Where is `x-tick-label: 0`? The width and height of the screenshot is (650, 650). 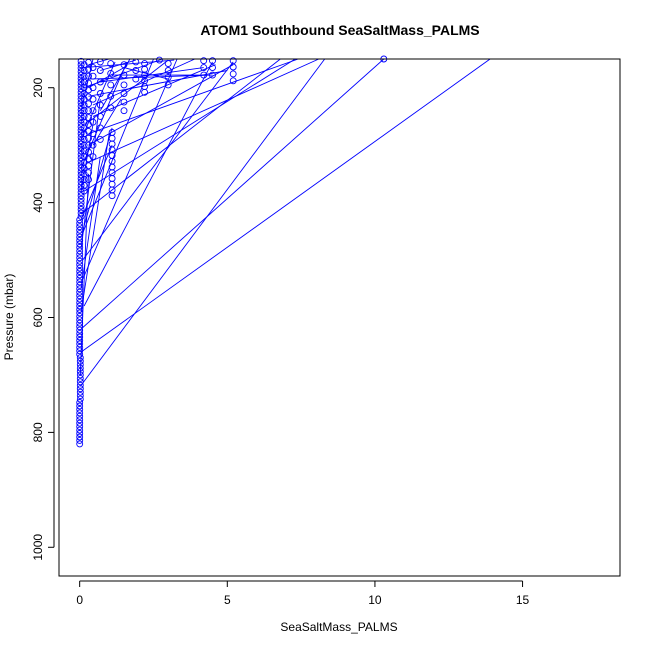
x-tick-label: 0 is located at coordinates (79, 600).